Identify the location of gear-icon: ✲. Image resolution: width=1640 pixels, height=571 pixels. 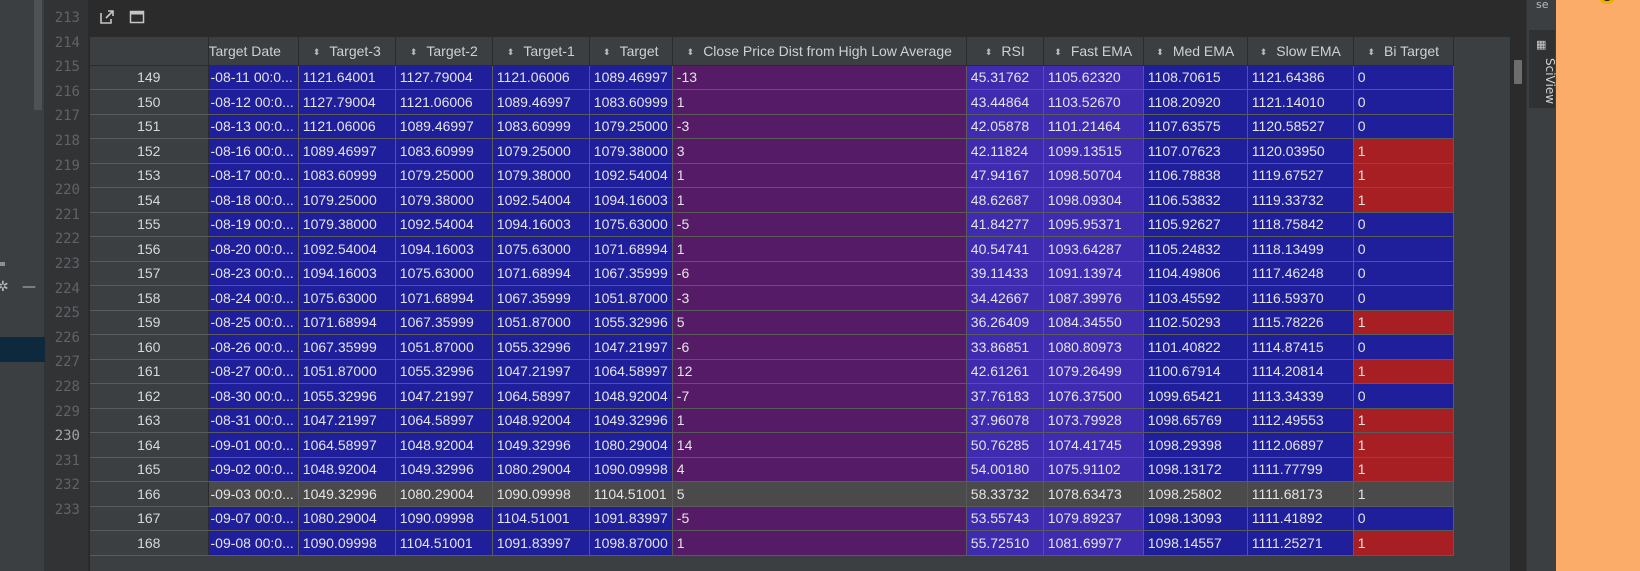
(4, 287).